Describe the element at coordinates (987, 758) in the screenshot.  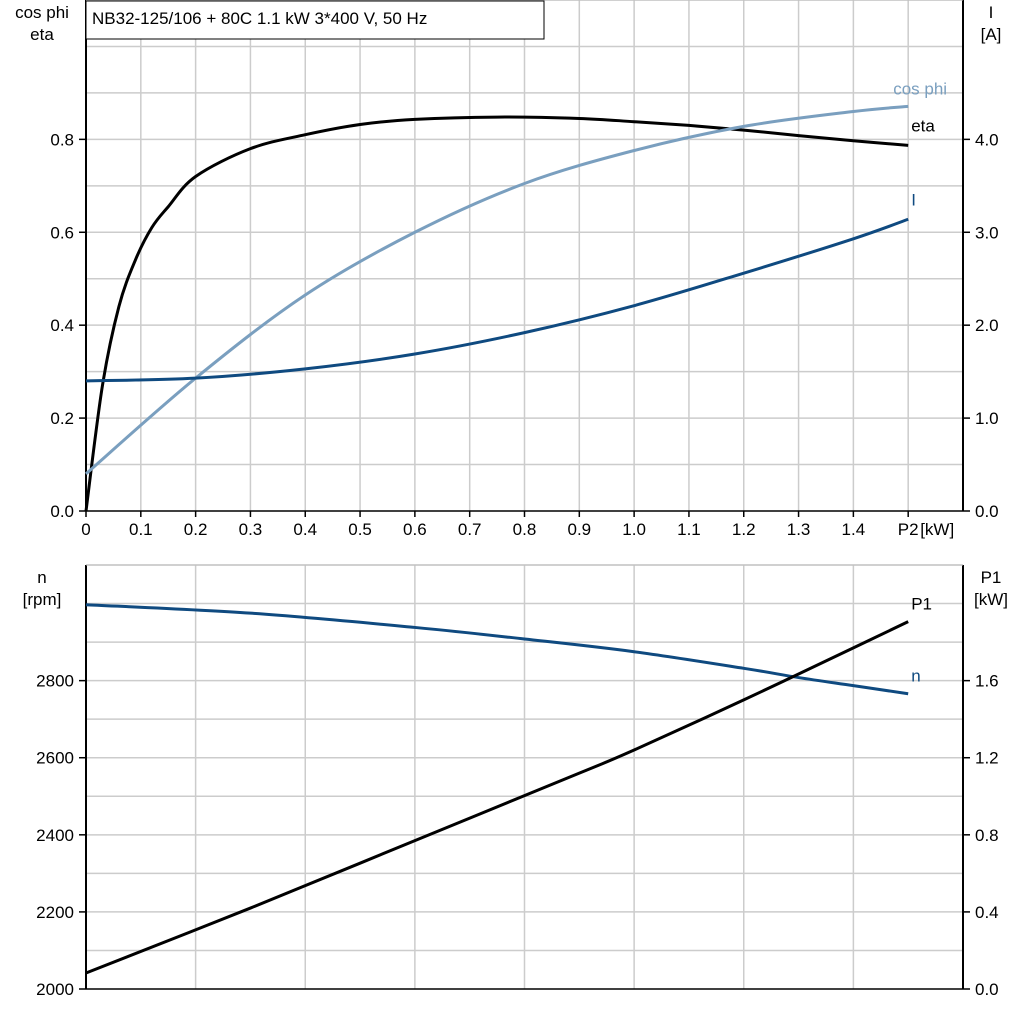
I see `right-tick-label: 1.2` at that location.